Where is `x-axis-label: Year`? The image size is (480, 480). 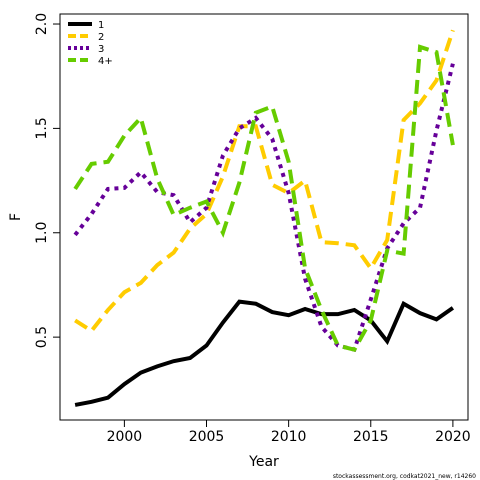
x-axis-label: Year is located at coordinates (263, 462).